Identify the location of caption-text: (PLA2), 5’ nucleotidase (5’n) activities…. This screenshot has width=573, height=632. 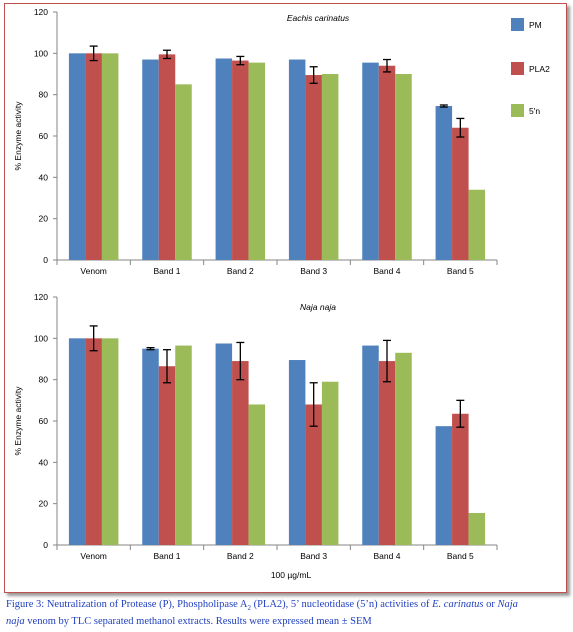
(341, 604).